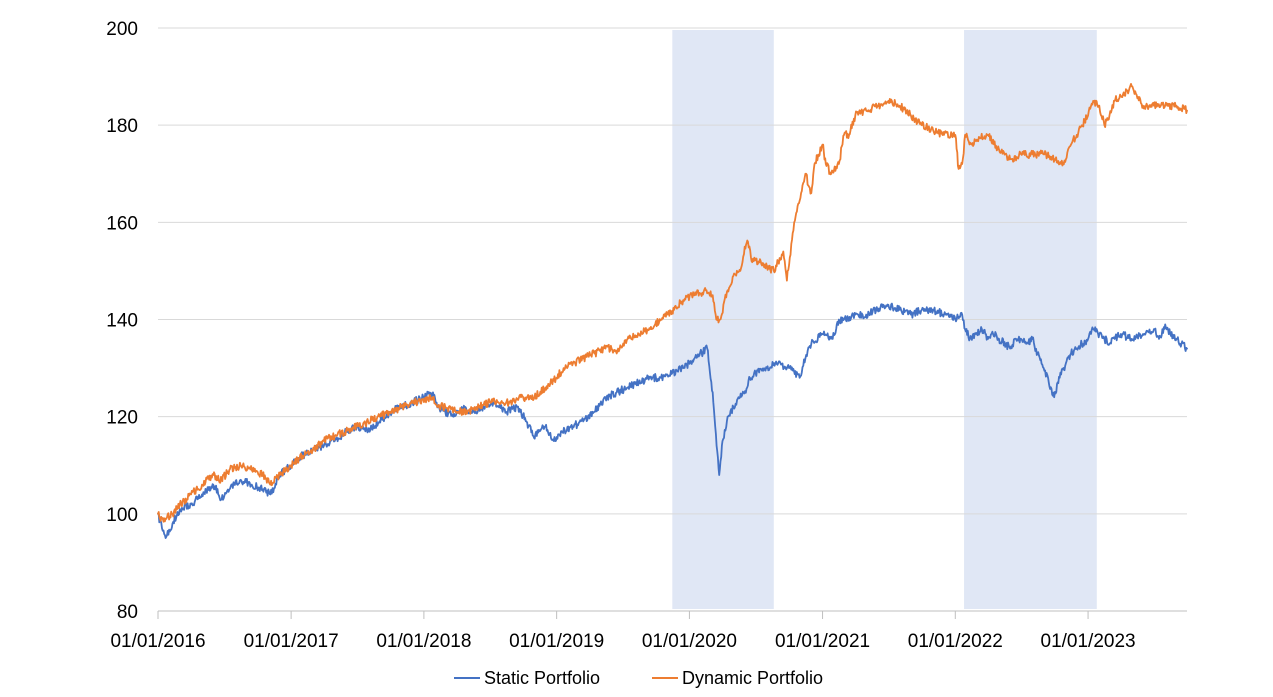  I want to click on y-tick-label-180: 180, so click(122, 126).